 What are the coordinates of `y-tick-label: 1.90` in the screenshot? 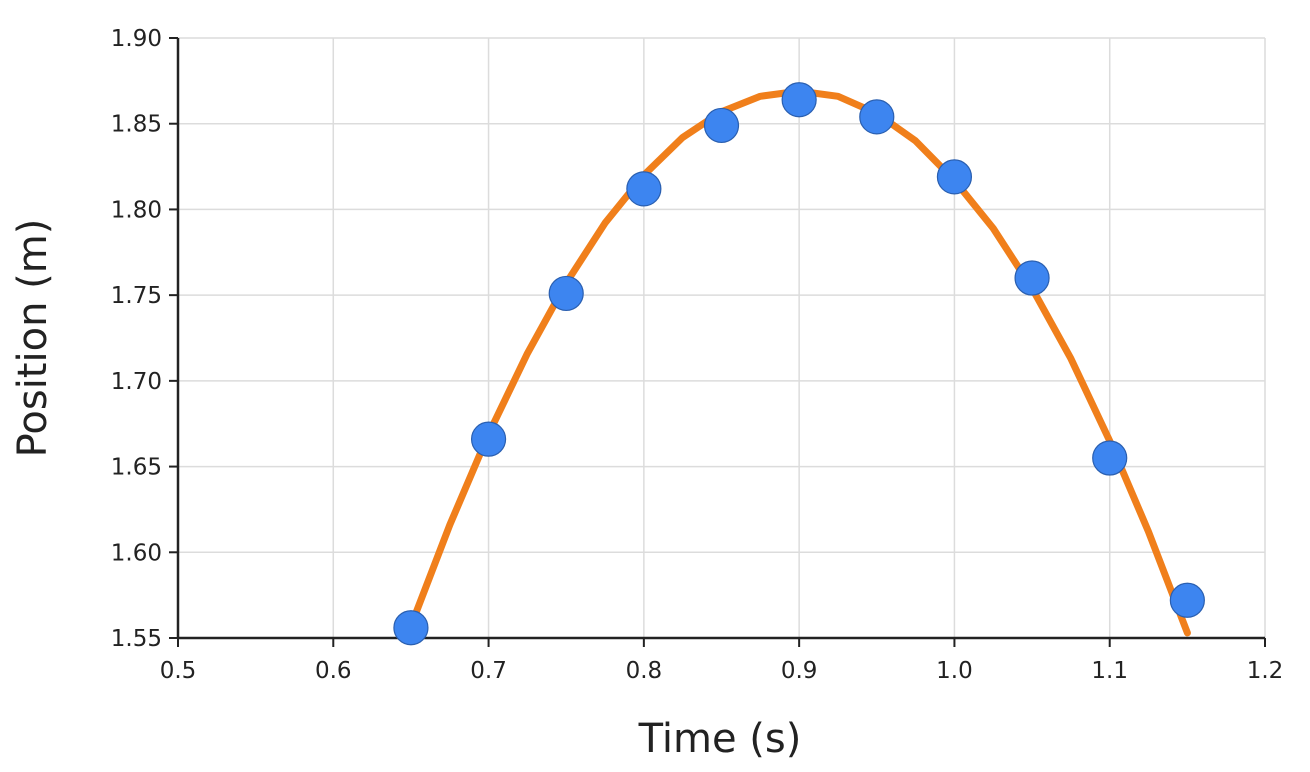 It's located at (136, 39).